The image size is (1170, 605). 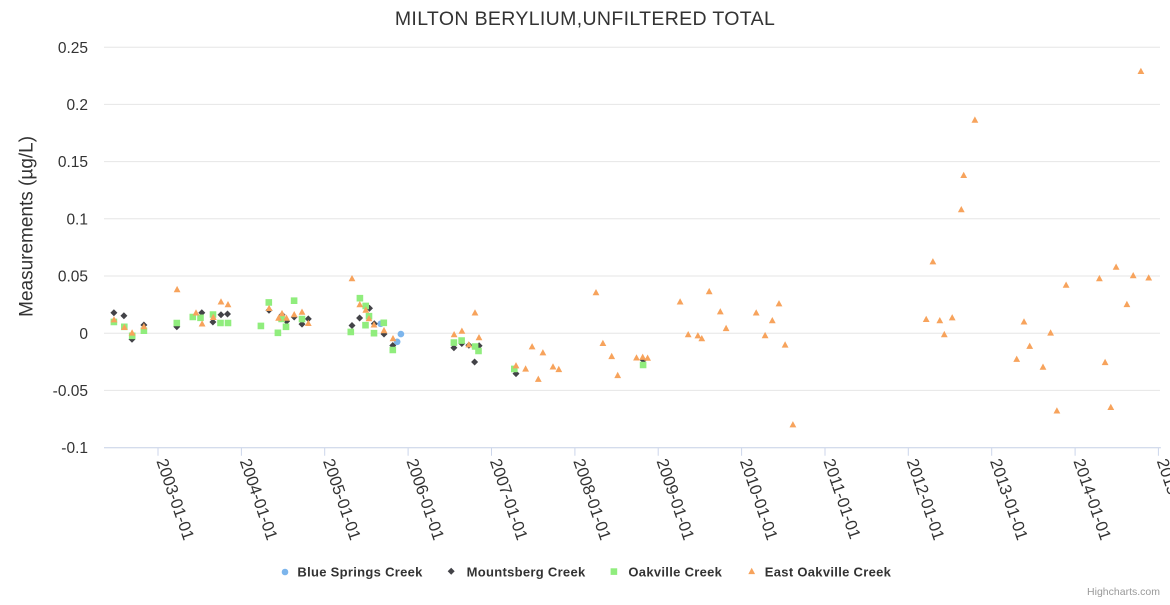 I want to click on svg-text: Mountsberg Creek, so click(x=526, y=572).